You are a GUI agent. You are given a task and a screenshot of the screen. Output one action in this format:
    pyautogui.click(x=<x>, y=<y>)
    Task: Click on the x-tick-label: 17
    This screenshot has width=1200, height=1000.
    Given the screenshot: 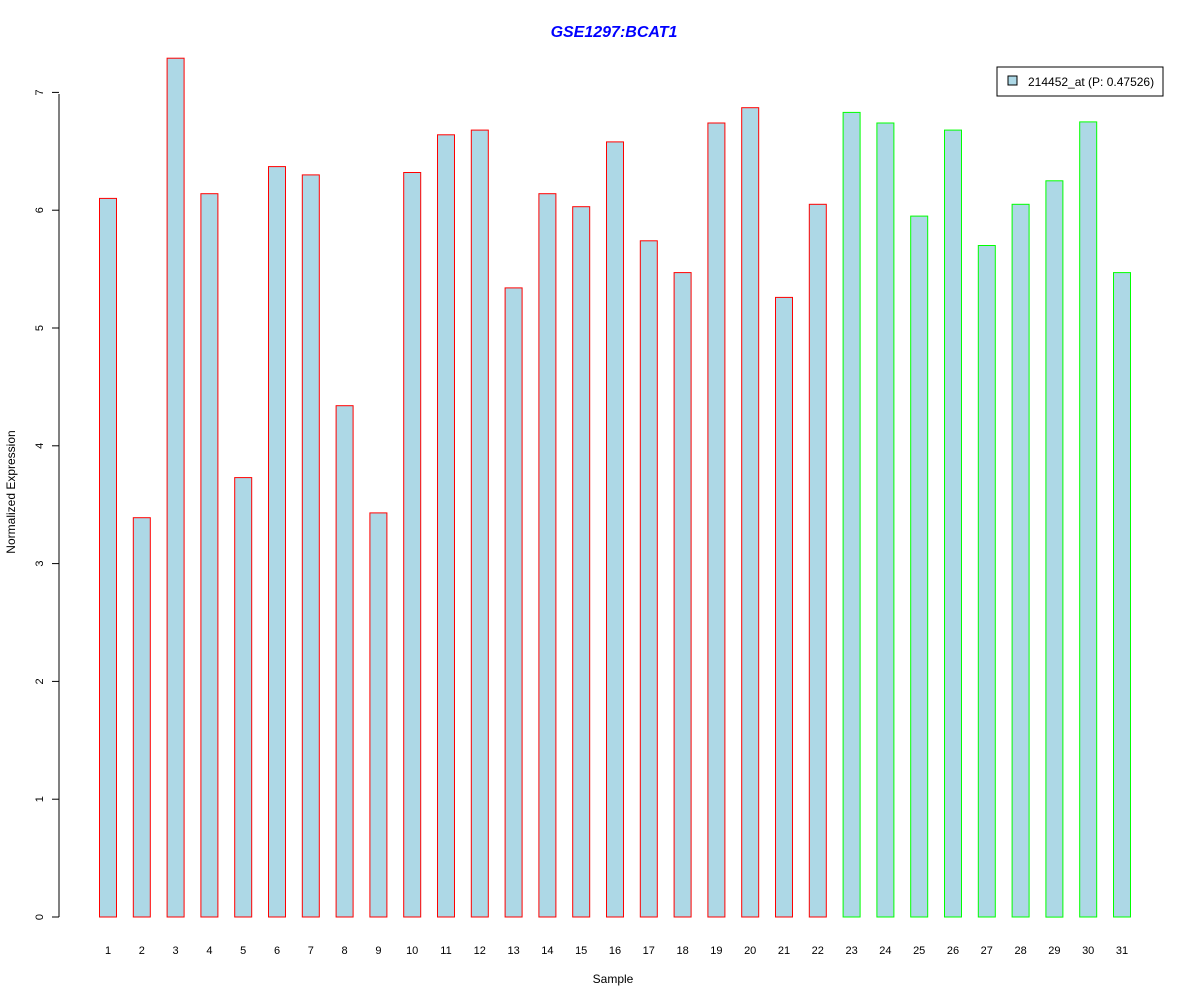 What is the action you would take?
    pyautogui.click(x=649, y=951)
    